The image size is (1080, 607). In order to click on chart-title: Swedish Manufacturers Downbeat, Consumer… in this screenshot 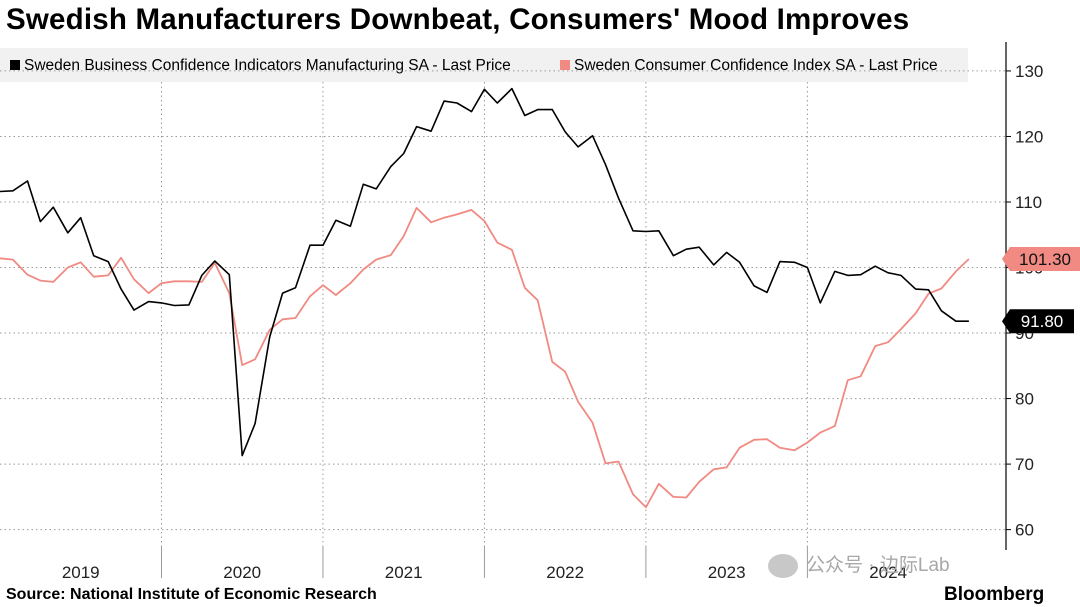, I will do `click(458, 19)`.